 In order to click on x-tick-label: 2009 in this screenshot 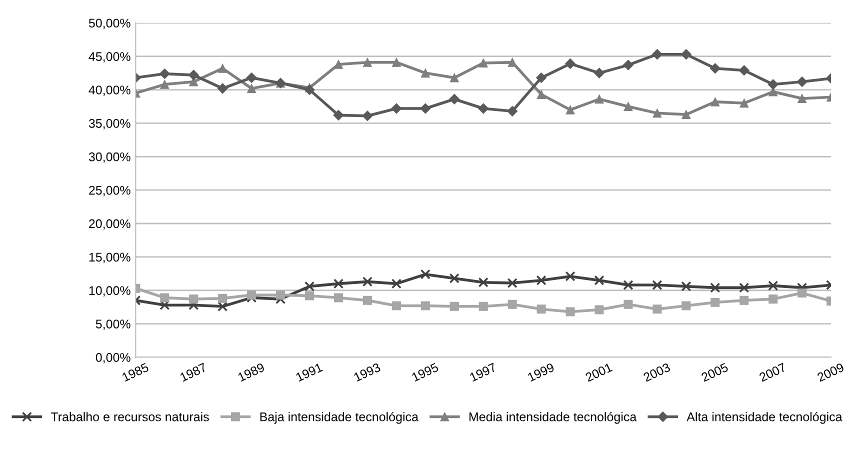, I will do `click(830, 372)`.